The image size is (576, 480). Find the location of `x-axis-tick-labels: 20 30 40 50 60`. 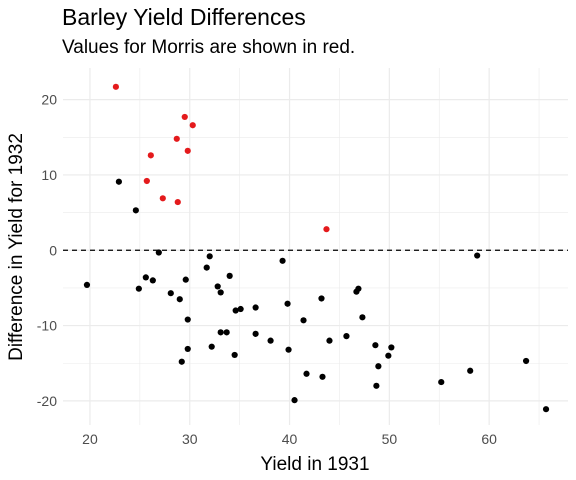

x-axis-tick-labels: 20 30 40 50 60 is located at coordinates (289, 439).